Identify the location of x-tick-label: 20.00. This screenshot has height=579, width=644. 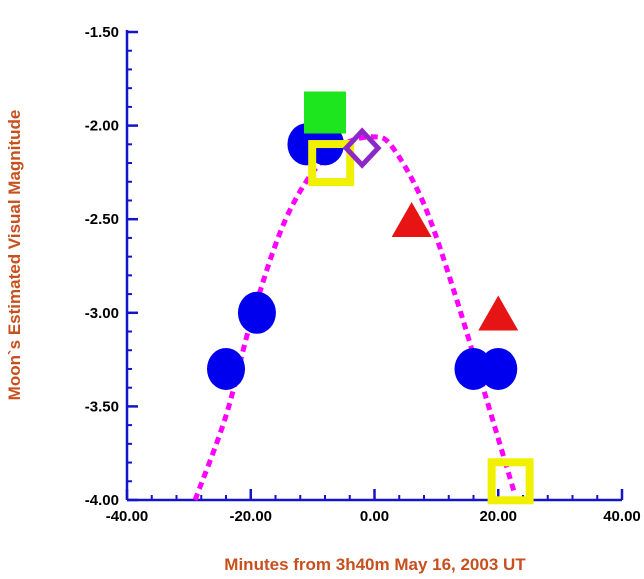
(498, 516).